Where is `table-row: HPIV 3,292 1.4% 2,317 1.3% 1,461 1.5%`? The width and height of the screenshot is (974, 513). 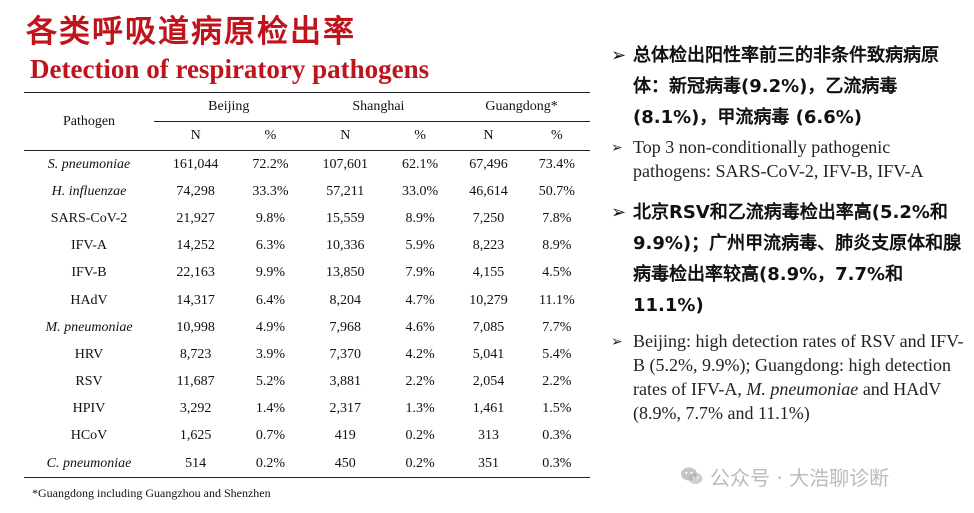 table-row: HPIV 3,292 1.4% 2,317 1.3% 1,461 1.5% is located at coordinates (307, 409).